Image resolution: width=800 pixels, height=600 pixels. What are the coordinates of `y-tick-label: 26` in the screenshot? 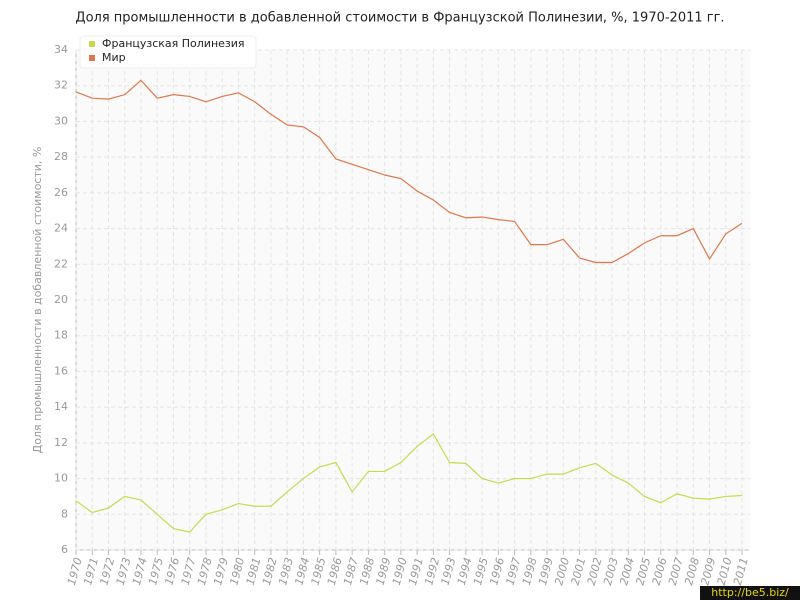 It's located at (61, 192).